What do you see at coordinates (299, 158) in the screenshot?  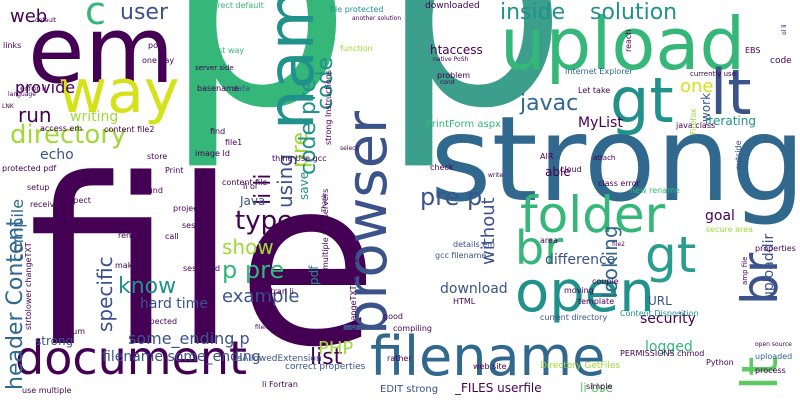 I see `word-thing-use-gcc: thing Use gcc` at bounding box center [299, 158].